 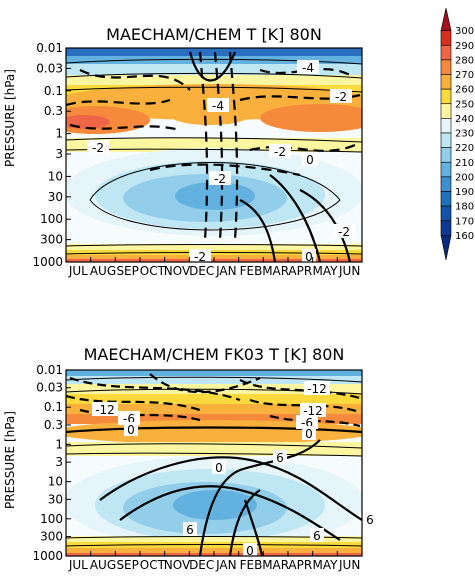 What do you see at coordinates (190, 530) in the screenshot?
I see `panel-bottom-contour-label-11: 6` at bounding box center [190, 530].